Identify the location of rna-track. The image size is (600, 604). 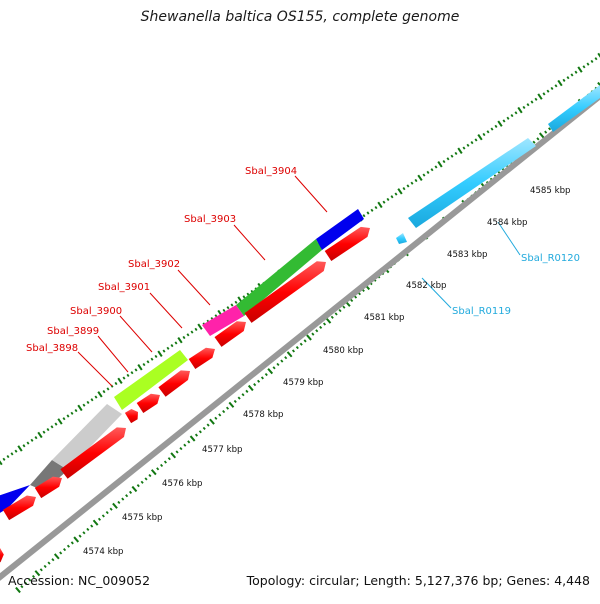
(498, 164).